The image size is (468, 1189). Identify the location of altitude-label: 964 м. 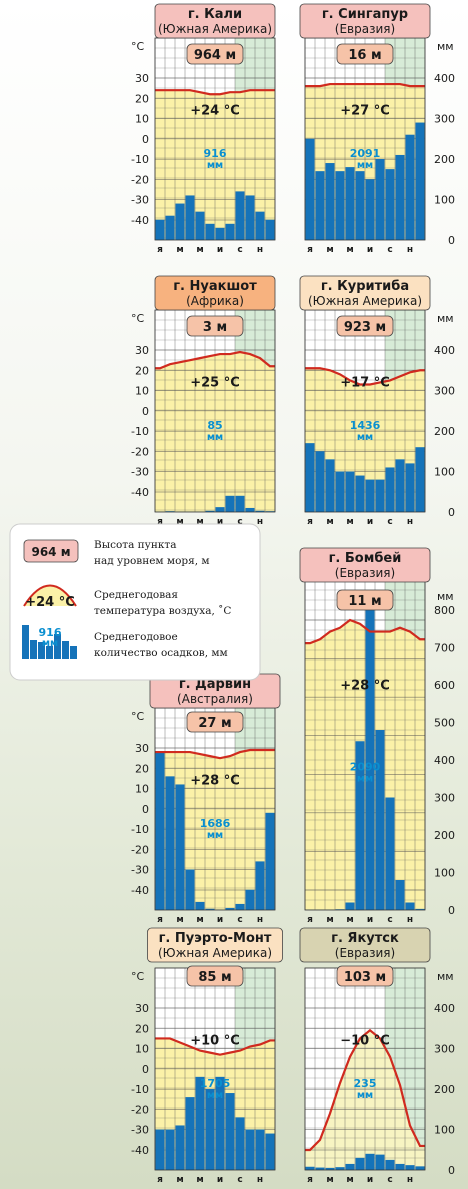
(215, 55).